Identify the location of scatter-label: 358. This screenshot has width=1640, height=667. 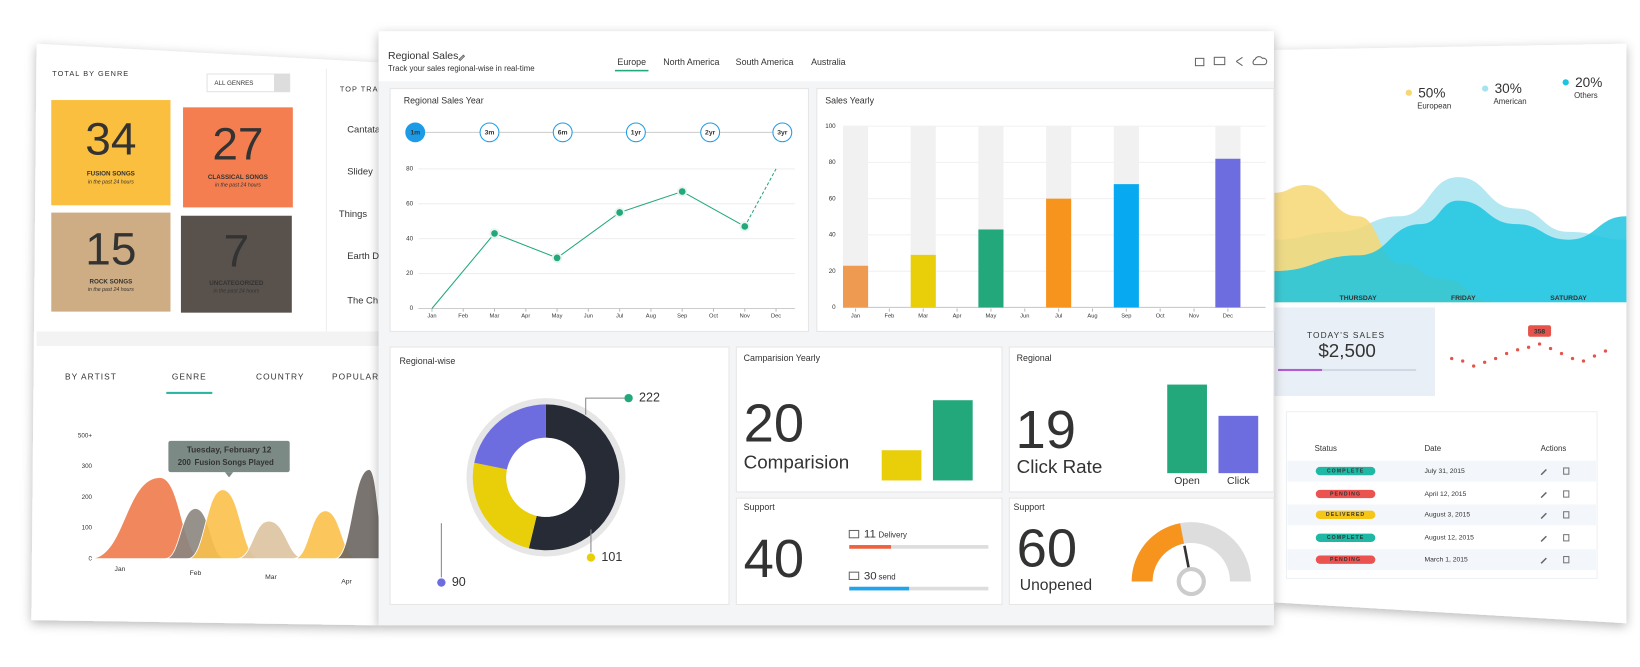
(1540, 331).